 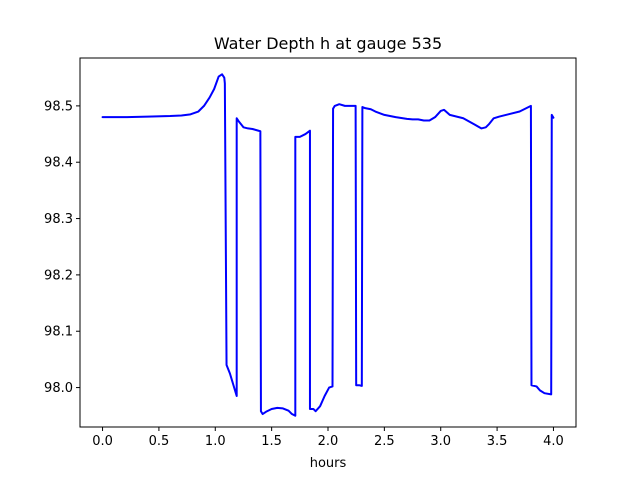 I want to click on x-tick-label: 3.5, so click(x=497, y=441).